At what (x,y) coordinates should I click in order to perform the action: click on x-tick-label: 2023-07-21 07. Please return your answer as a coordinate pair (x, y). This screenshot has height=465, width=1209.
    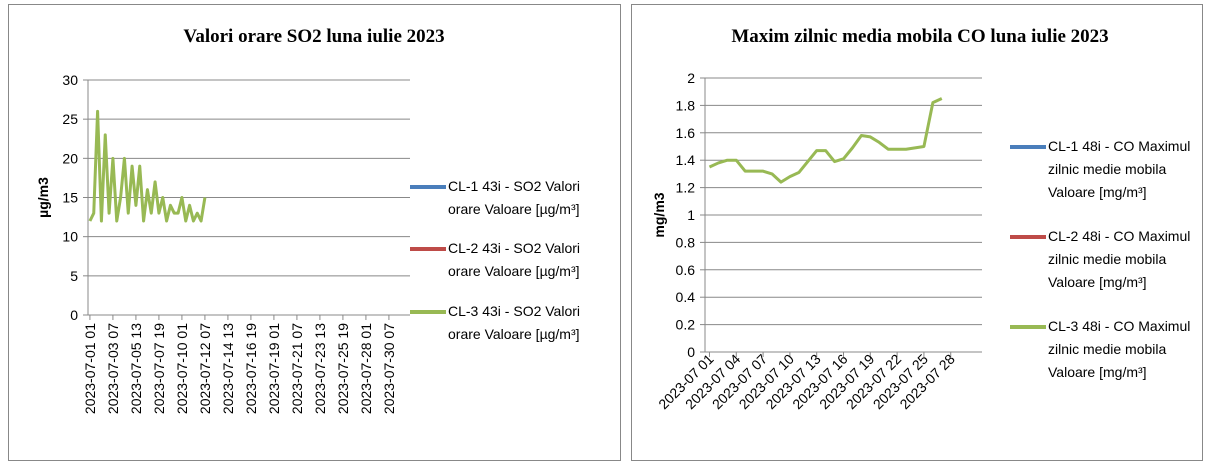
    Looking at the image, I should click on (297, 368).